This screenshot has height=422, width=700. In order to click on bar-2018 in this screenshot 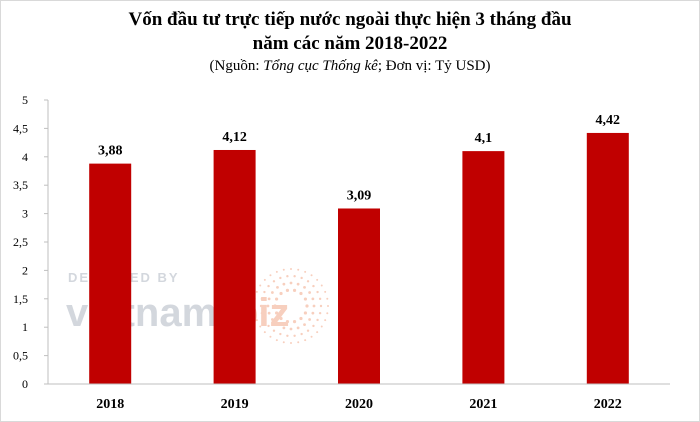, I will do `click(110, 273)`.